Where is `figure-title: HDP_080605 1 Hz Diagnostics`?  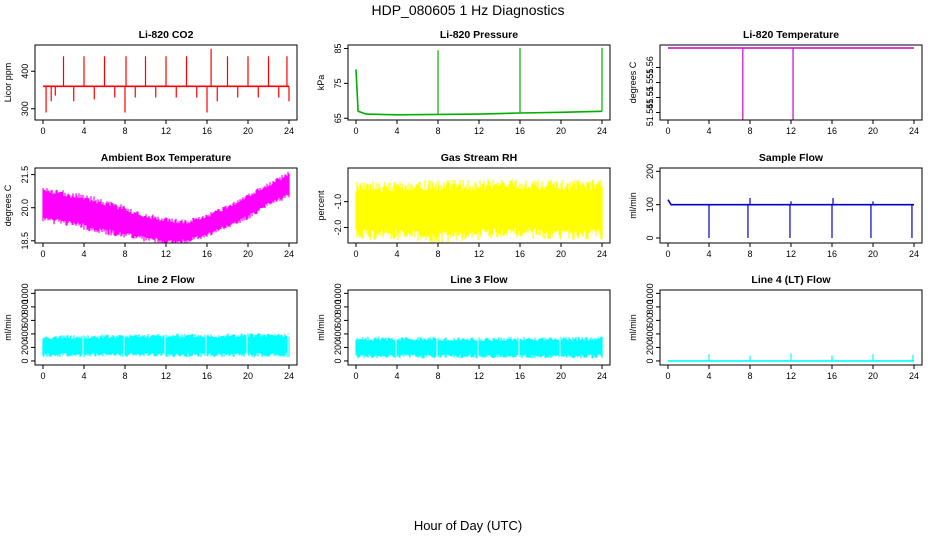
figure-title: HDP_080605 1 Hz Diagnostics is located at coordinates (468, 10).